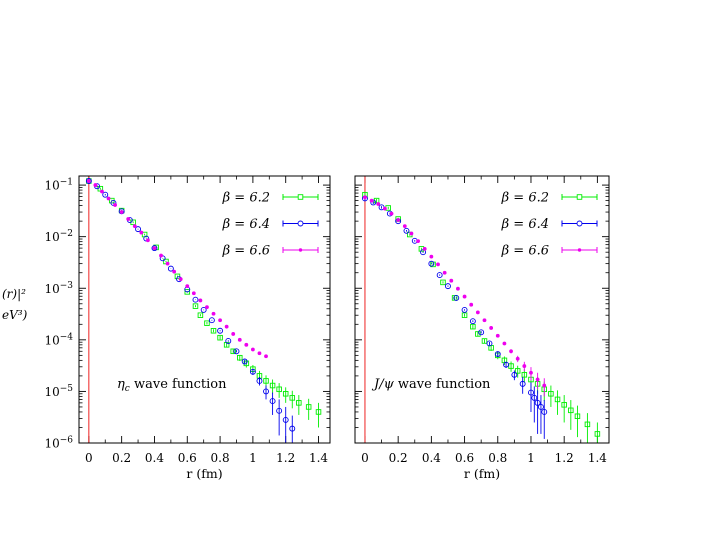 The height and width of the screenshot is (535, 704). Describe the element at coordinates (246, 224) in the screenshot. I see `legend-label: β = 6.4` at that location.